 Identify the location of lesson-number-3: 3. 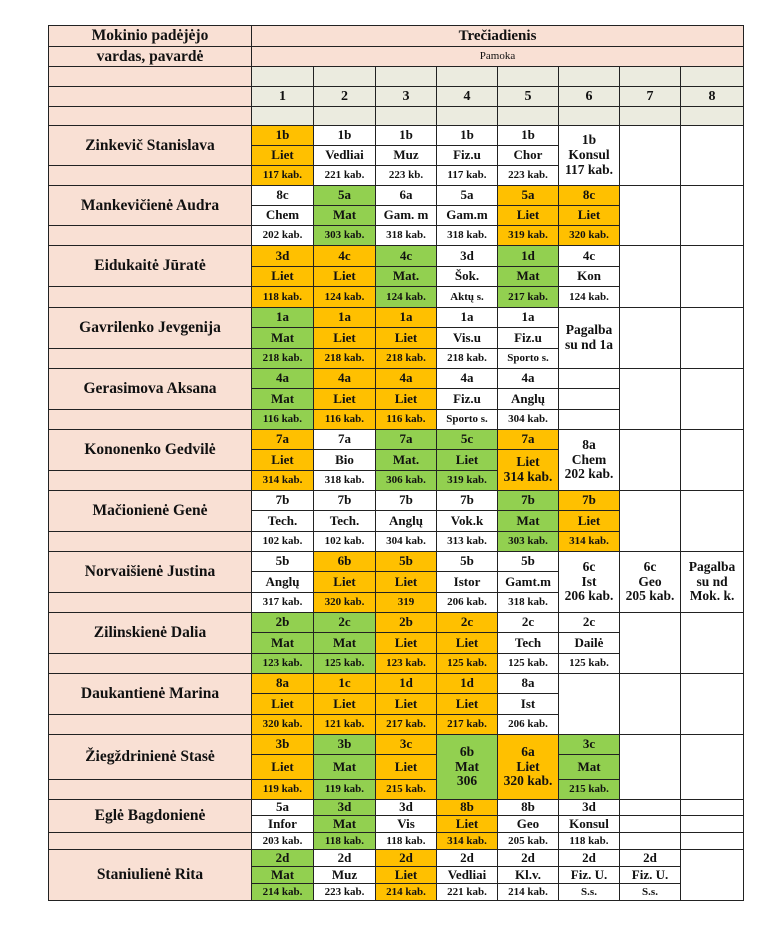
(406, 96).